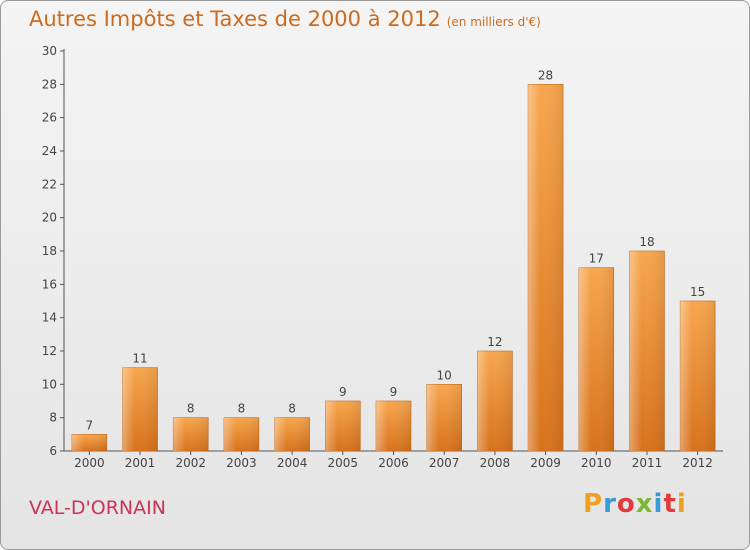 This screenshot has width=750, height=550. I want to click on x-tick-label: 2000, so click(89, 463).